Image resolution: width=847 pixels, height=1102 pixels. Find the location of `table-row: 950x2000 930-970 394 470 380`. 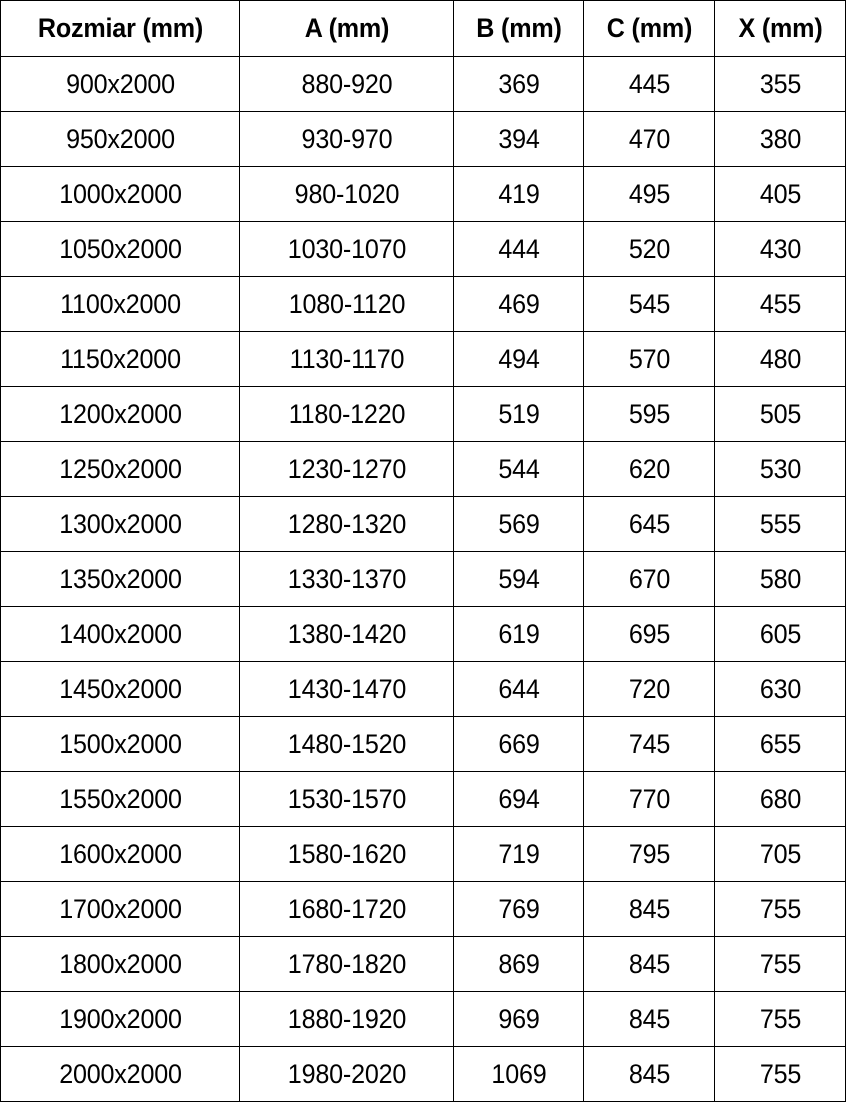

table-row: 950x2000 930-970 394 470 380 is located at coordinates (423, 139).